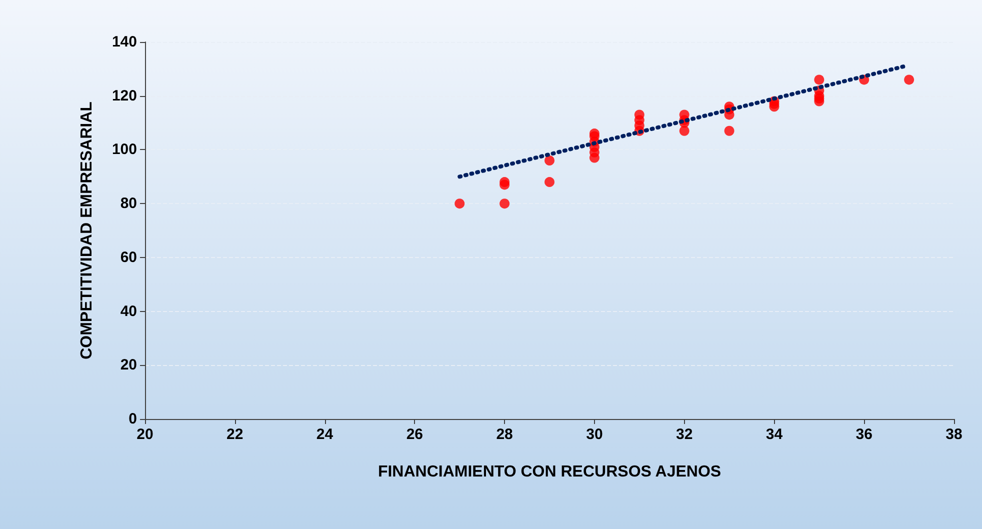 The height and width of the screenshot is (529, 982). Describe the element at coordinates (594, 434) in the screenshot. I see `x-tick-label: 30` at that location.